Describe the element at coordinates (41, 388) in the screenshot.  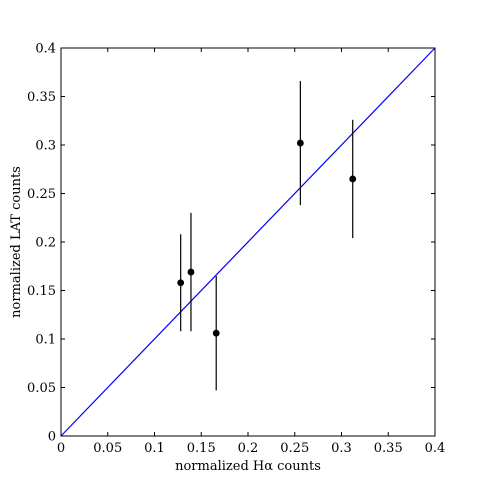
I see `y-tick-label: 0.05` at that location.